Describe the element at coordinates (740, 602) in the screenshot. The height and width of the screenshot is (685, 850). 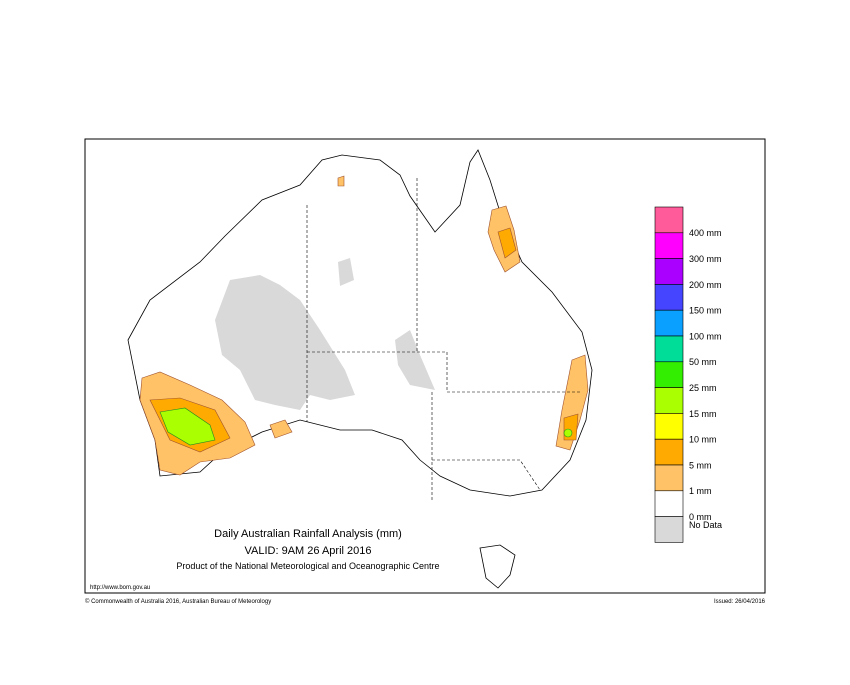
I see `issued-date: Issued: 26/04/2016` at that location.